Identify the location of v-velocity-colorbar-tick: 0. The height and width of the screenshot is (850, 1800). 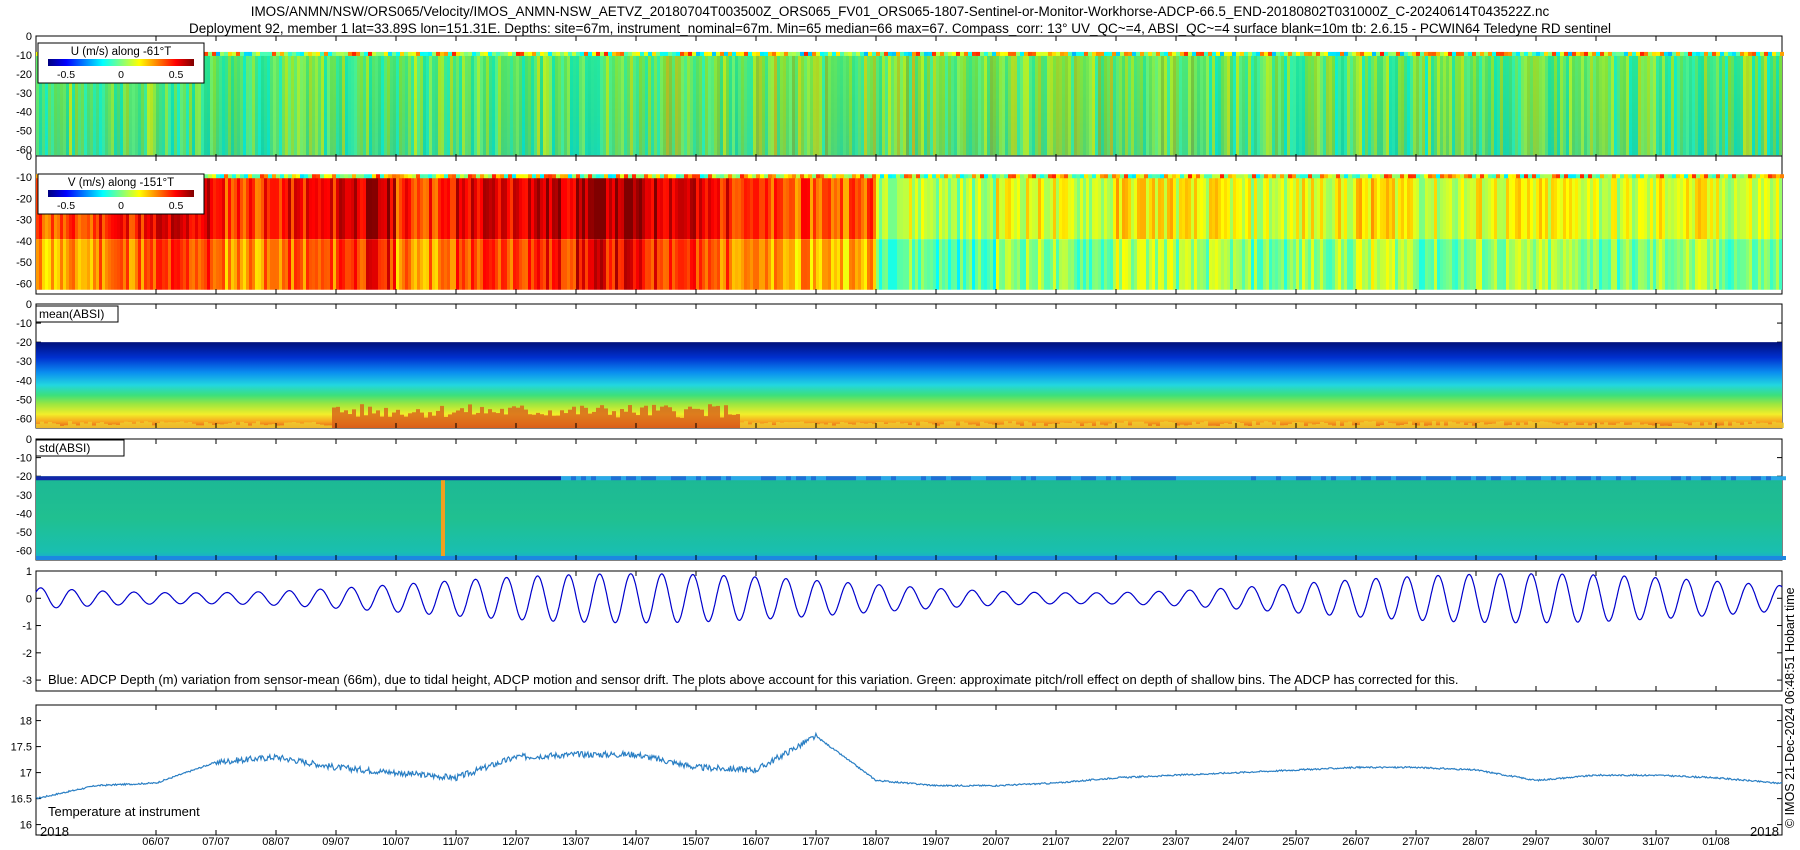
(121, 206).